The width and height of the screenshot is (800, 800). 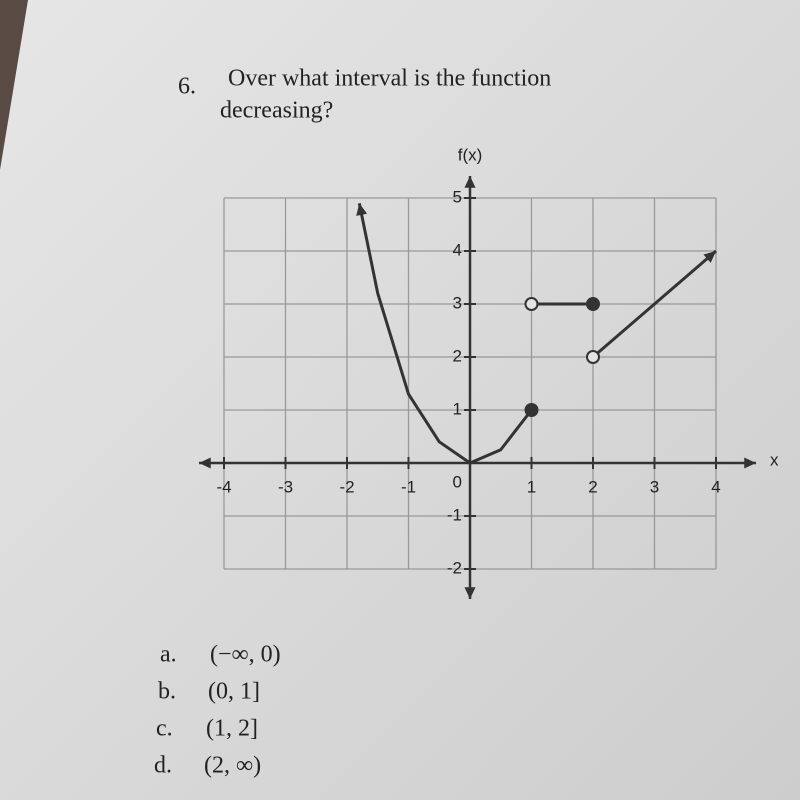 What do you see at coordinates (457, 355) in the screenshot?
I see `y-tick-label: 2` at bounding box center [457, 355].